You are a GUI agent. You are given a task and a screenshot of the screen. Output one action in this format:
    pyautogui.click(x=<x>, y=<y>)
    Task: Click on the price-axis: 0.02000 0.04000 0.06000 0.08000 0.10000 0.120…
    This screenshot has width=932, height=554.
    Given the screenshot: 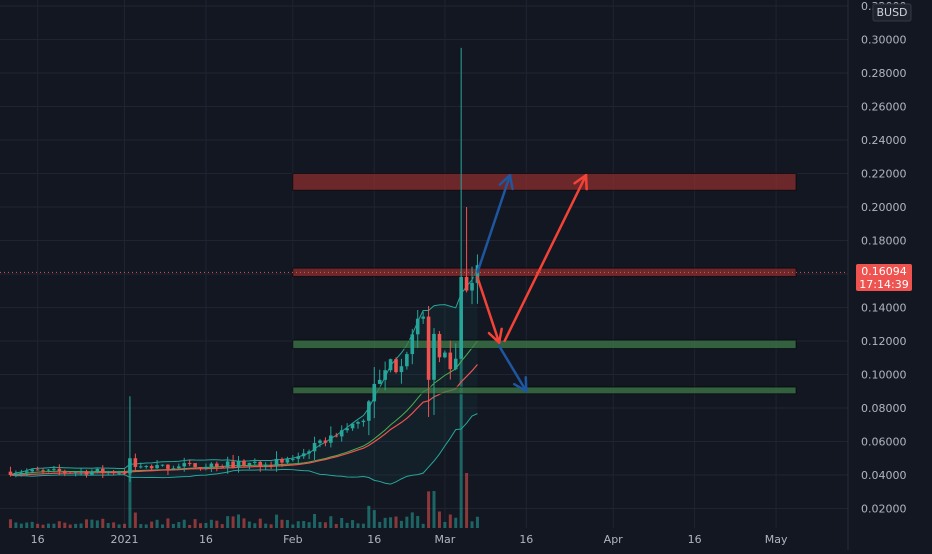 What is the action you would take?
    pyautogui.click(x=884, y=258)
    